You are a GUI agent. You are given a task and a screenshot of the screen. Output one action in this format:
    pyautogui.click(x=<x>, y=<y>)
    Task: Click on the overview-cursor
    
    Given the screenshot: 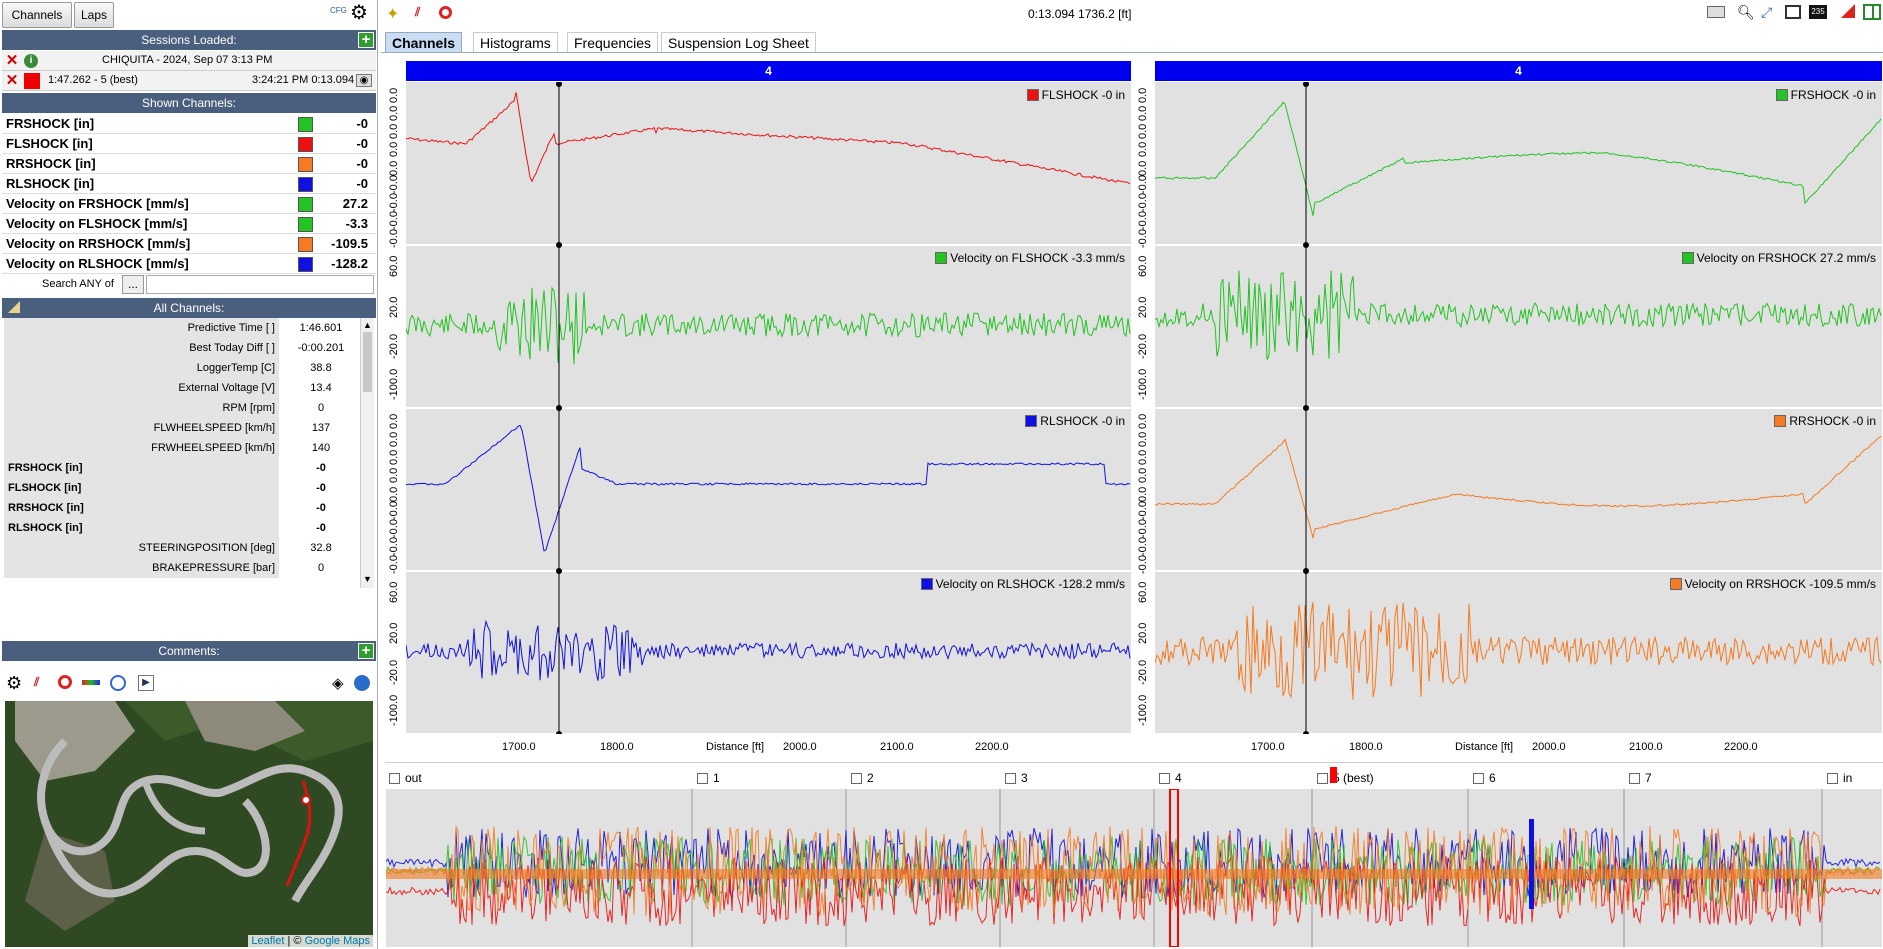 What is the action you would take?
    pyautogui.click(x=1174, y=868)
    